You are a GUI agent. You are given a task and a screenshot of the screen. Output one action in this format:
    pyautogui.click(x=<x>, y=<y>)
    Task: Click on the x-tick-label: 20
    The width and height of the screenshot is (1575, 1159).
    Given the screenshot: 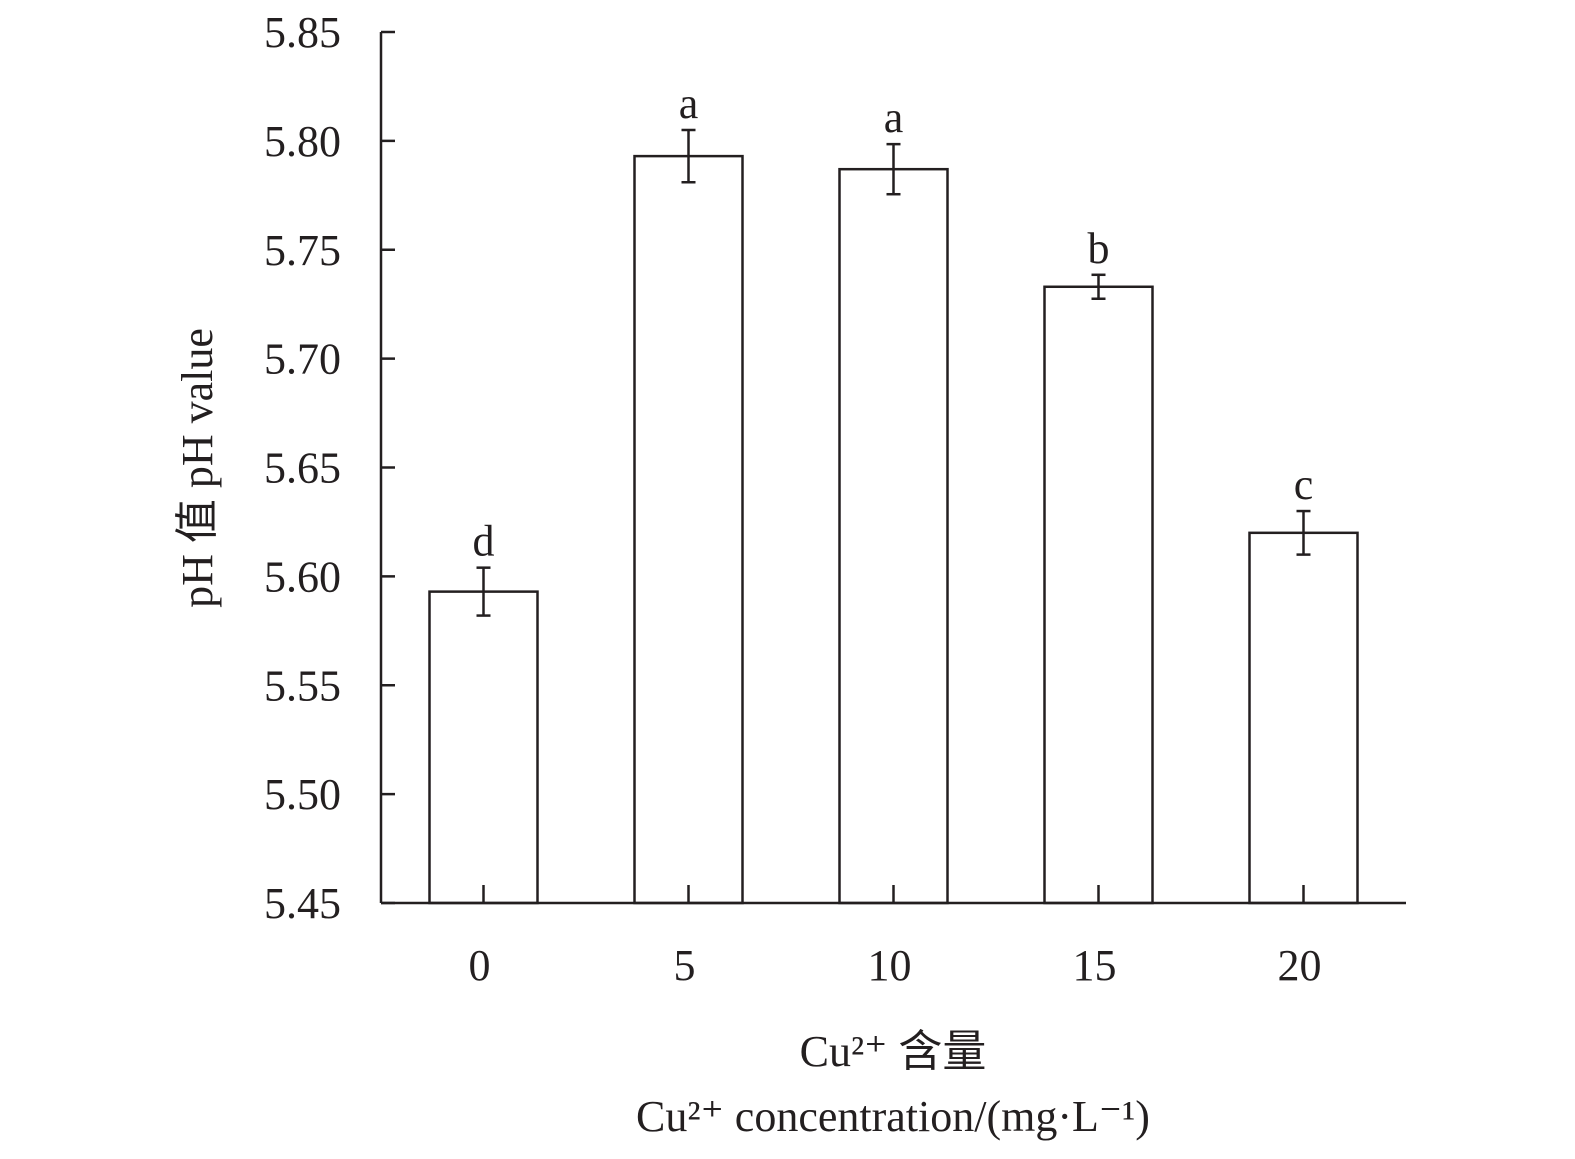 What is the action you would take?
    pyautogui.click(x=1300, y=965)
    